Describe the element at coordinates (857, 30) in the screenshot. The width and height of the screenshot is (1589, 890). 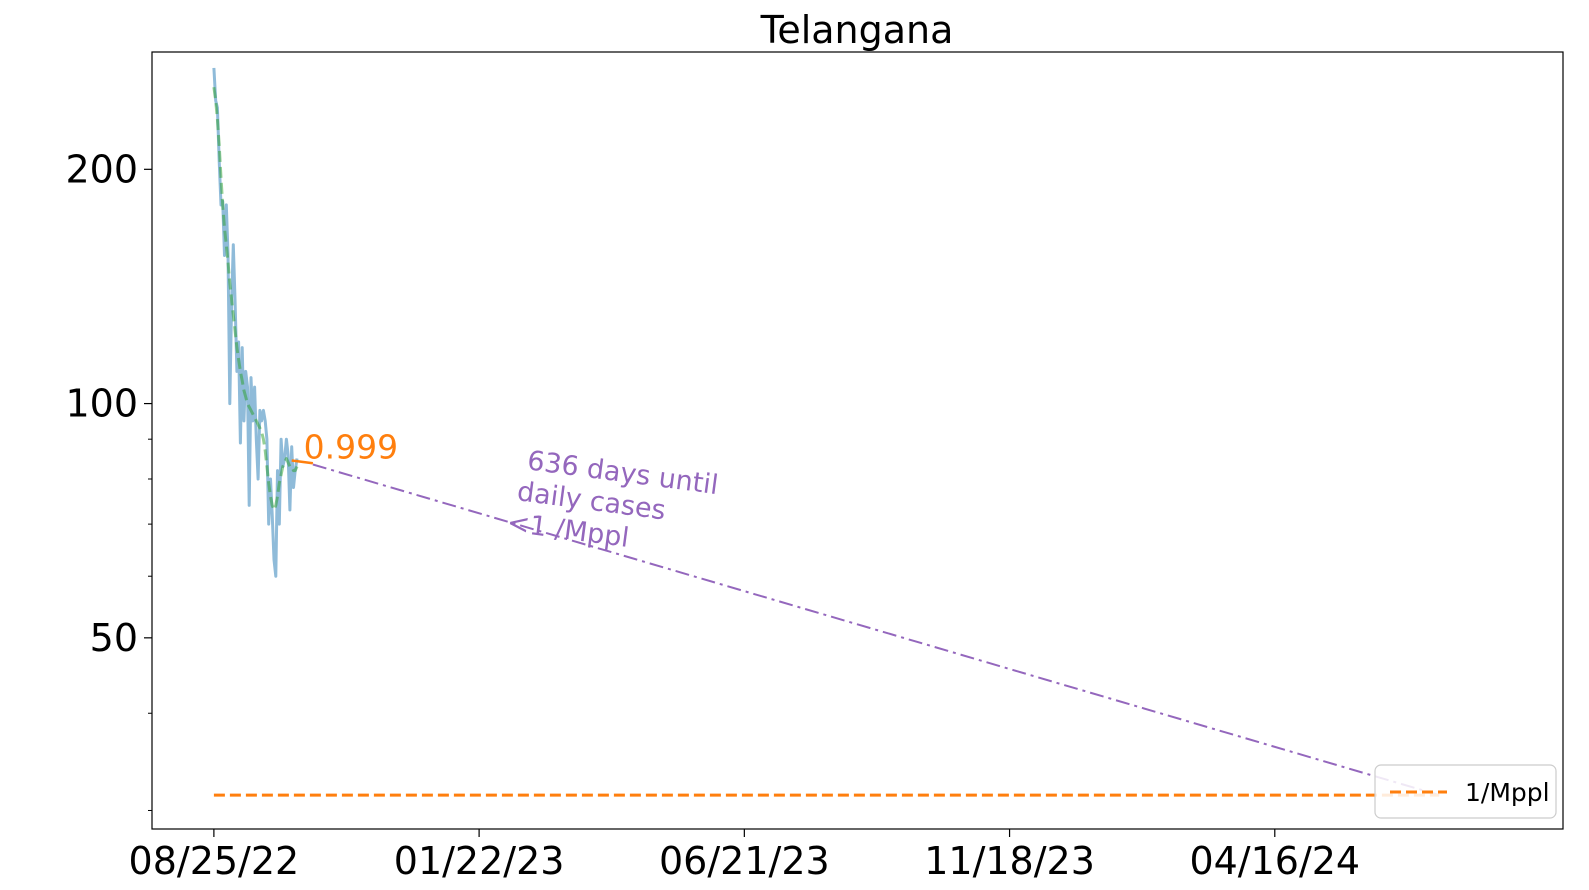
I see `chart-title: Telangana` at that location.